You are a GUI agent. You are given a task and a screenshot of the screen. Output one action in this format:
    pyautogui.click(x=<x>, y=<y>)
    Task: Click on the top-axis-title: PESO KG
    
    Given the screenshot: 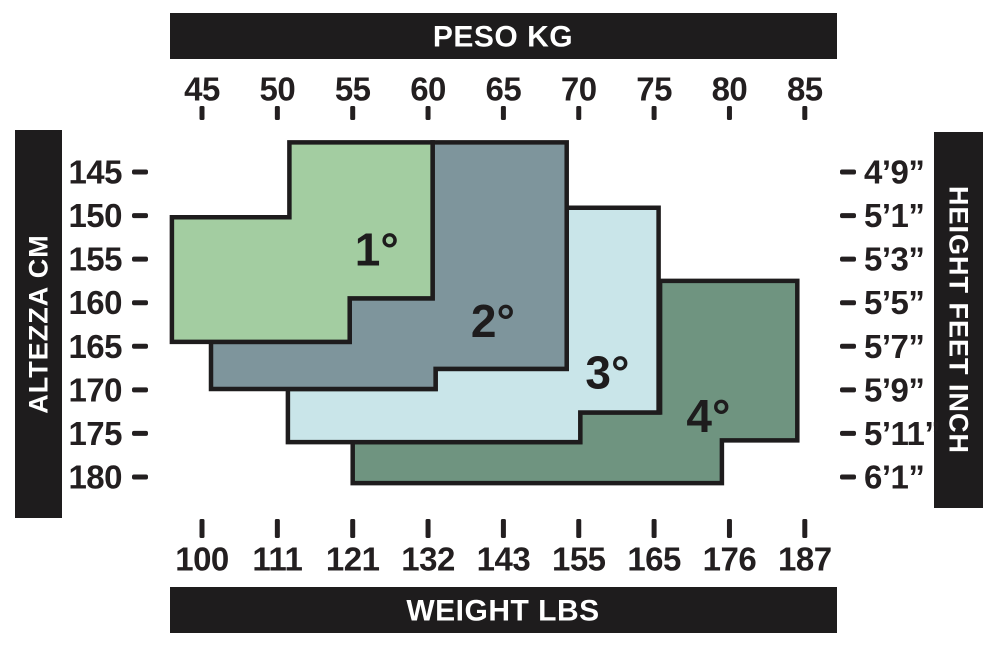 What is the action you would take?
    pyautogui.click(x=503, y=37)
    